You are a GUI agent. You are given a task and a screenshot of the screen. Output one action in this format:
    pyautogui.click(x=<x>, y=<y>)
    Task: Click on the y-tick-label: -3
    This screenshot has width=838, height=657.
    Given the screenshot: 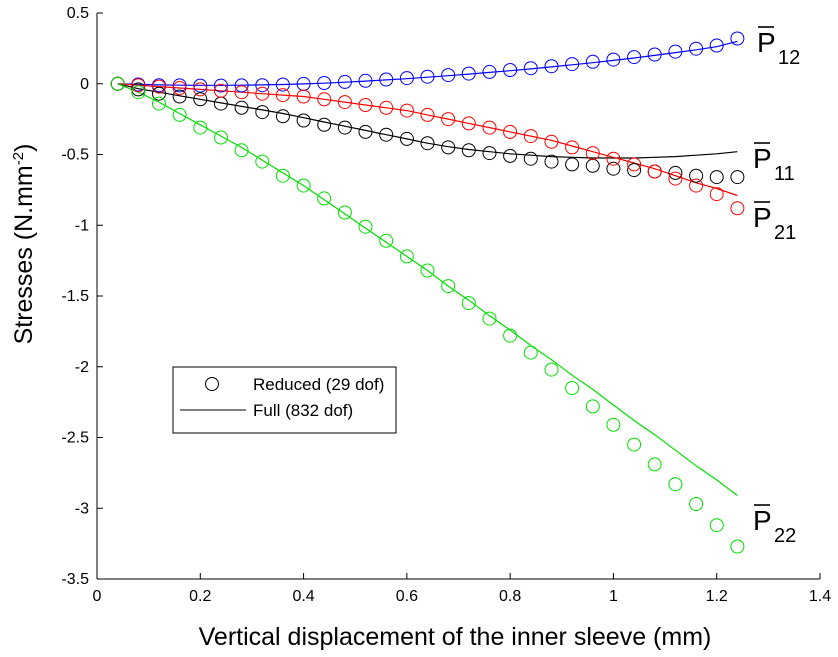 What is the action you would take?
    pyautogui.click(x=82, y=508)
    